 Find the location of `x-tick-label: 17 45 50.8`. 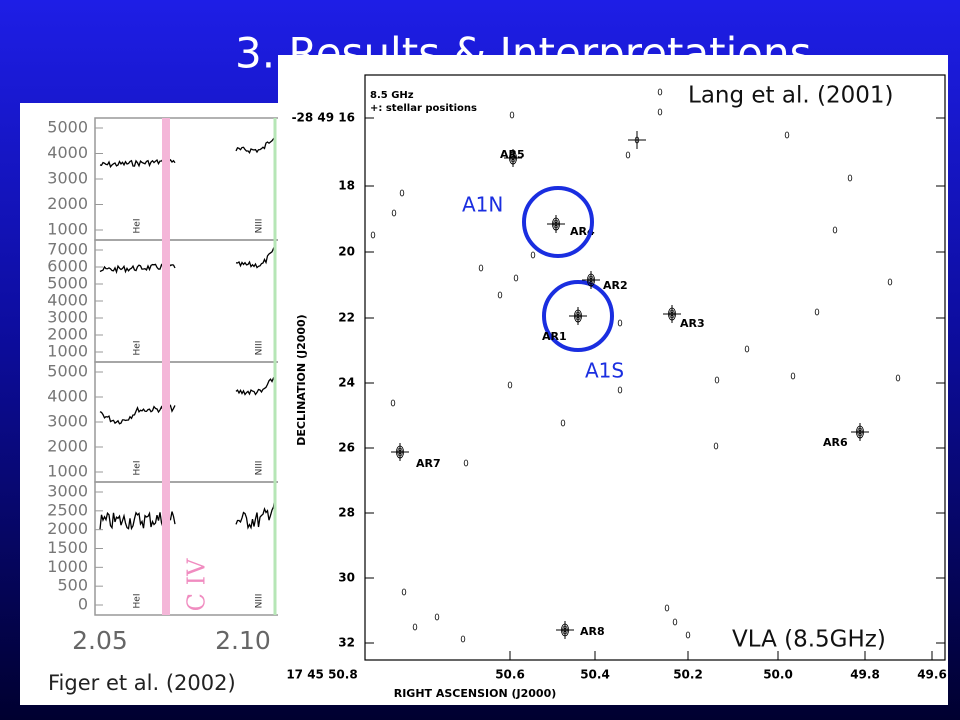

x-tick-label: 17 45 50.8 is located at coordinates (321, 675).